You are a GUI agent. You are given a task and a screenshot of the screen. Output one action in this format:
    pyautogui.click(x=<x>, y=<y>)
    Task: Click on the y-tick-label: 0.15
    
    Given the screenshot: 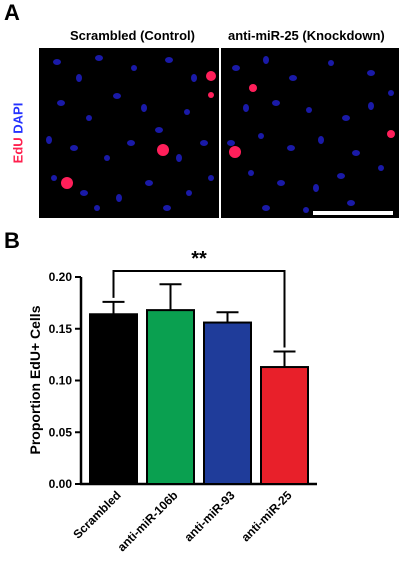 What is the action you would take?
    pyautogui.click(x=61, y=329)
    